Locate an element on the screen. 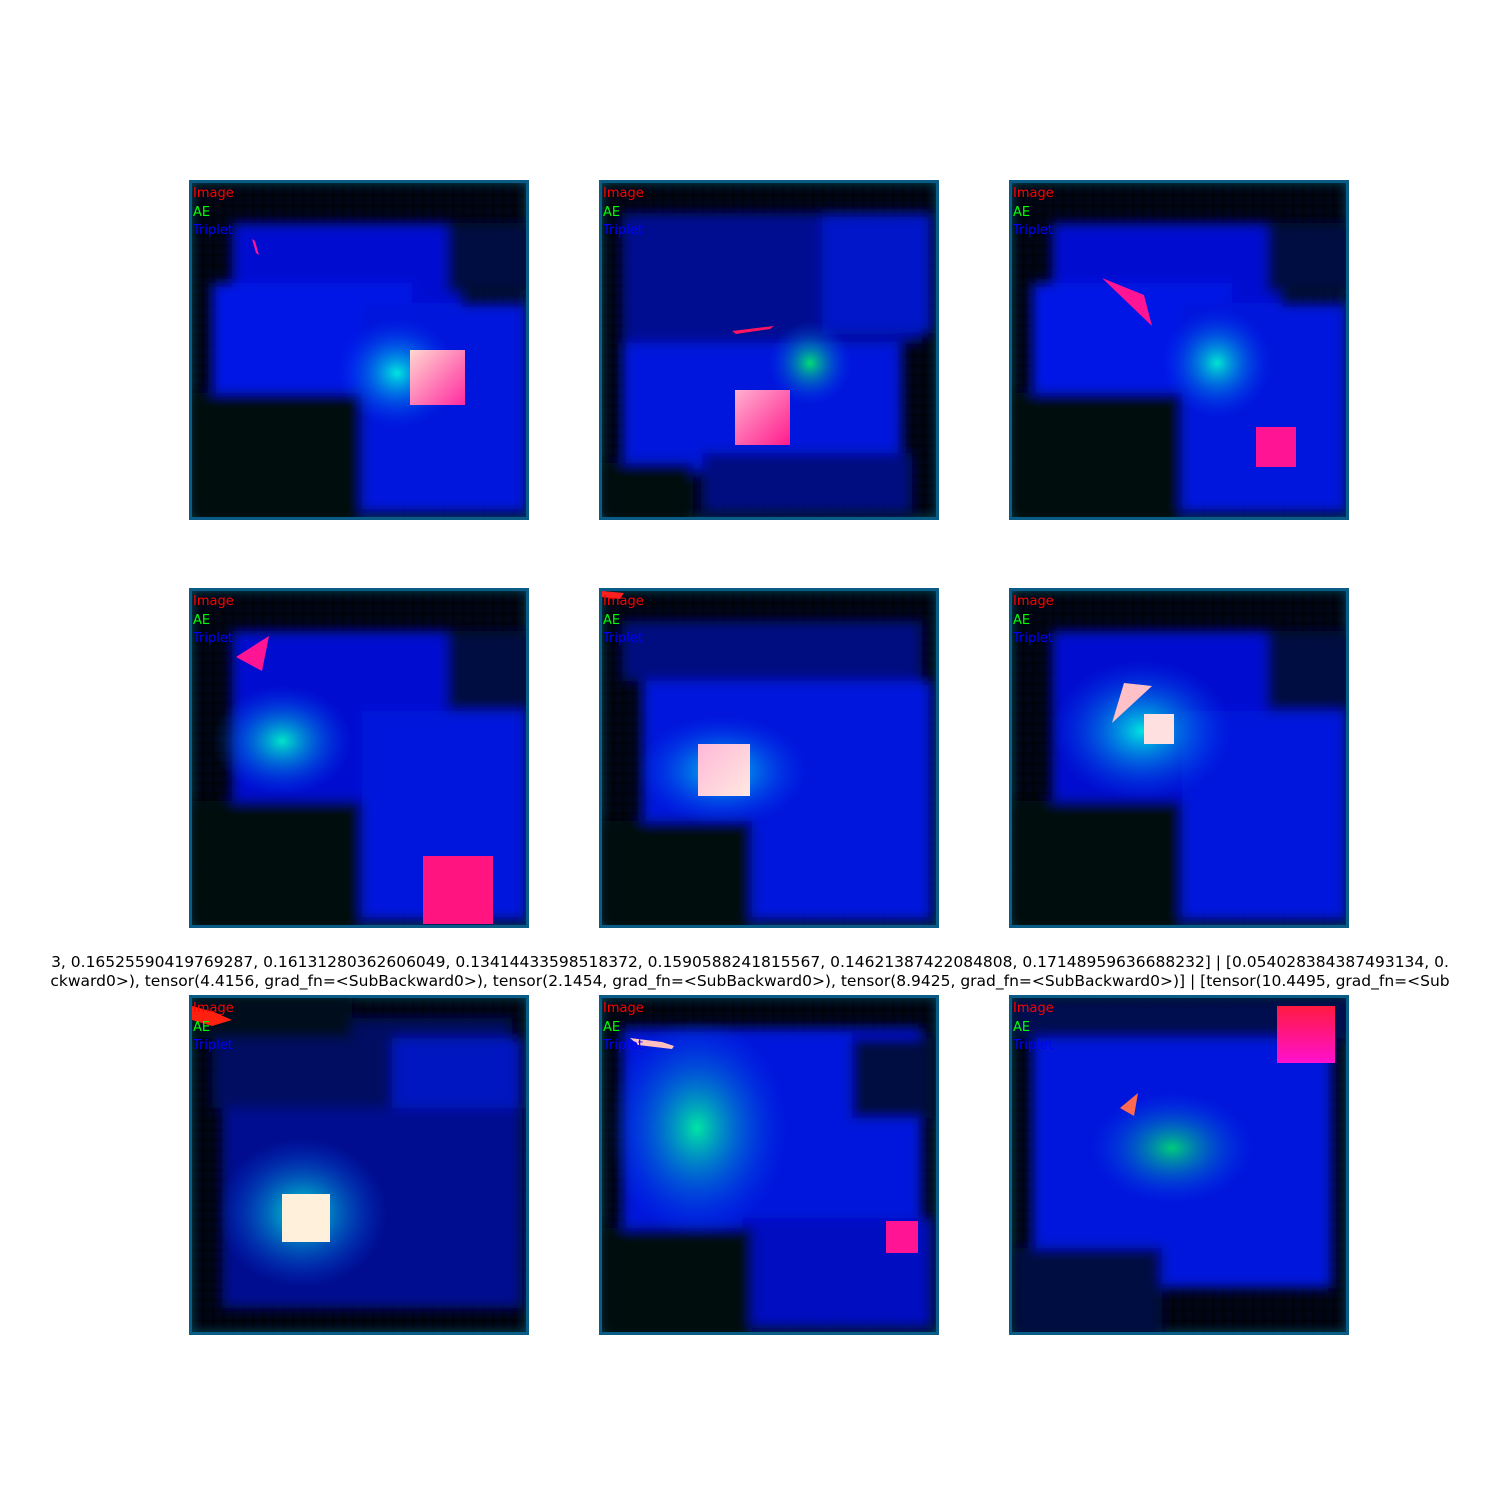 This screenshot has height=1500, width=1500. grid-panel-4: Image AE Triplet is located at coordinates (359, 758).